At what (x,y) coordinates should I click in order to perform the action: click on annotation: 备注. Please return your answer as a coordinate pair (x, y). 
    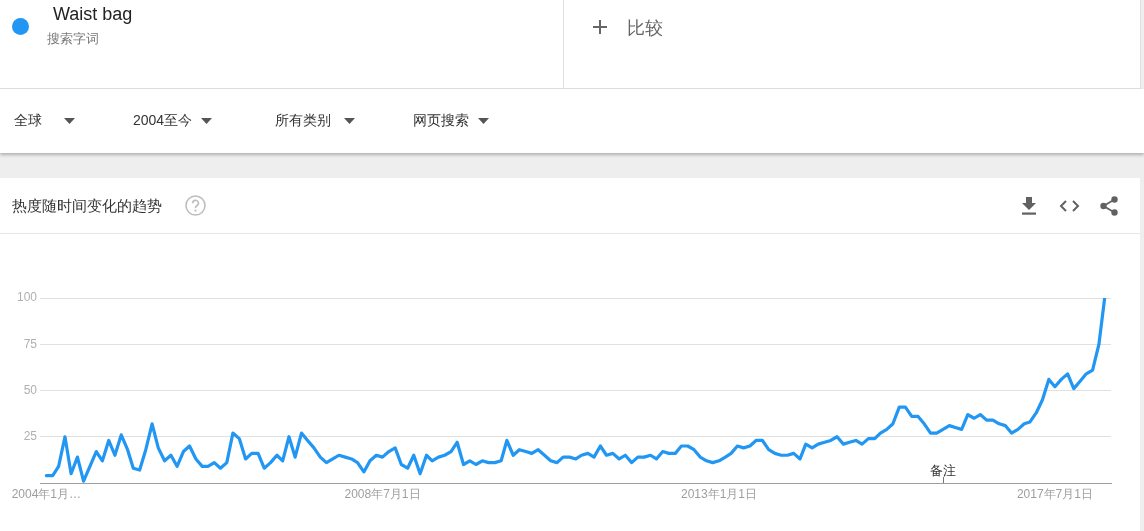
    Looking at the image, I should click on (943, 473).